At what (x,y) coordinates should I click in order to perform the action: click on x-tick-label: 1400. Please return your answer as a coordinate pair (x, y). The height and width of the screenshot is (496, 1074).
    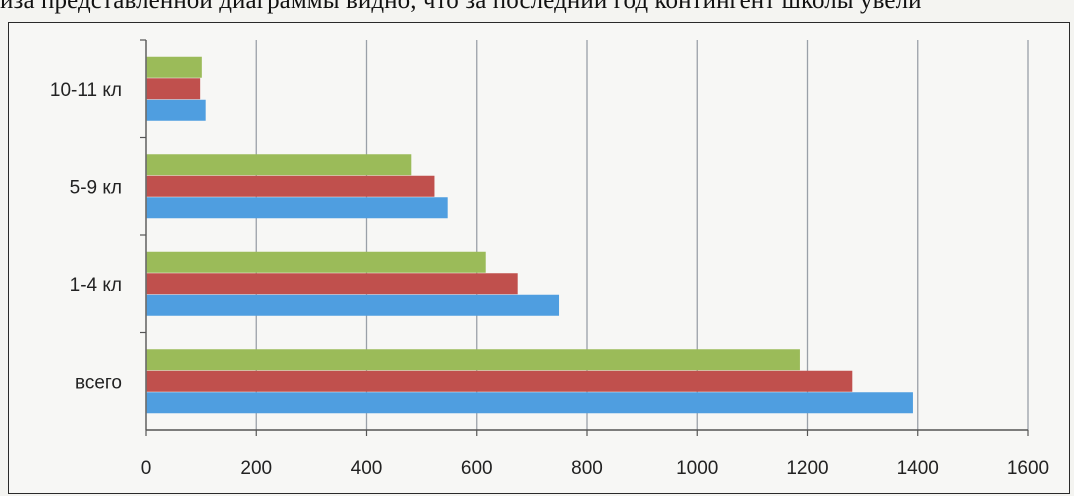
    Looking at the image, I should click on (918, 468).